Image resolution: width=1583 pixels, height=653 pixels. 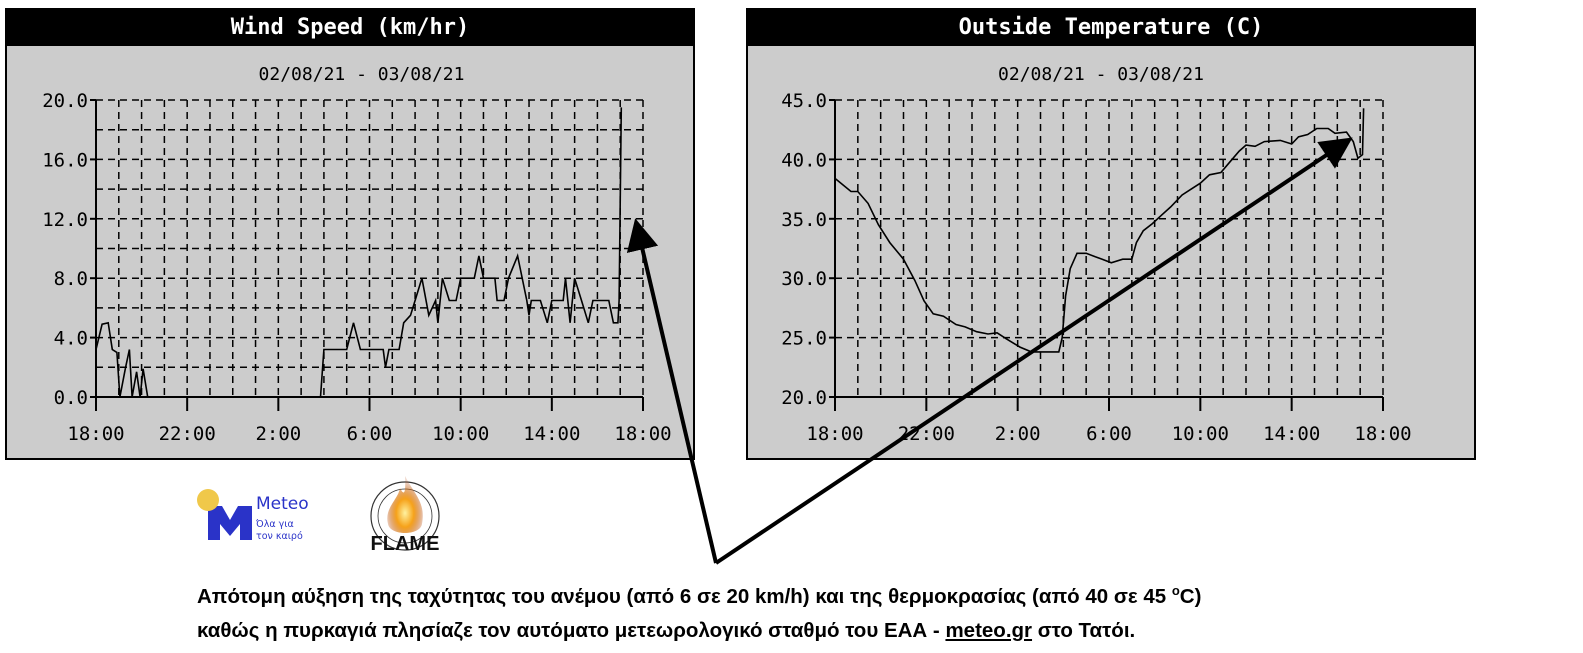 What do you see at coordinates (224, 514) in the screenshot?
I see `meteo-m-icon` at bounding box center [224, 514].